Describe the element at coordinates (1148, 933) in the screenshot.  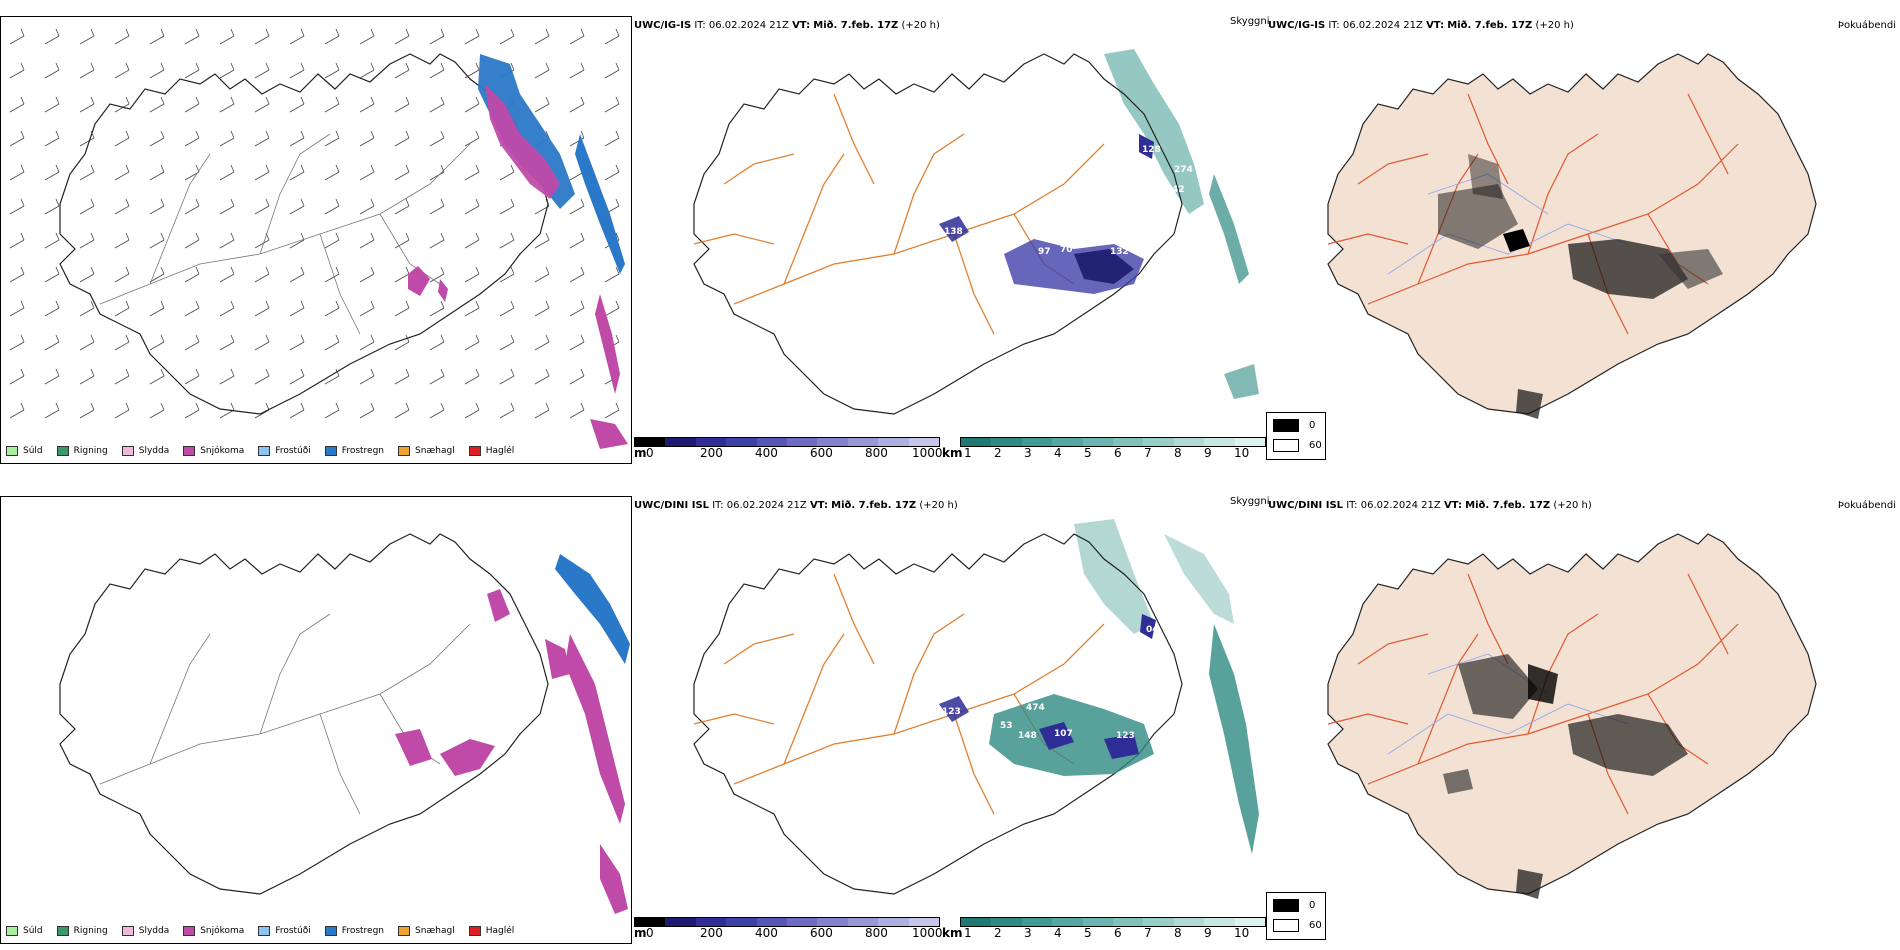
I see `colorbar-tick: 7` at that location.